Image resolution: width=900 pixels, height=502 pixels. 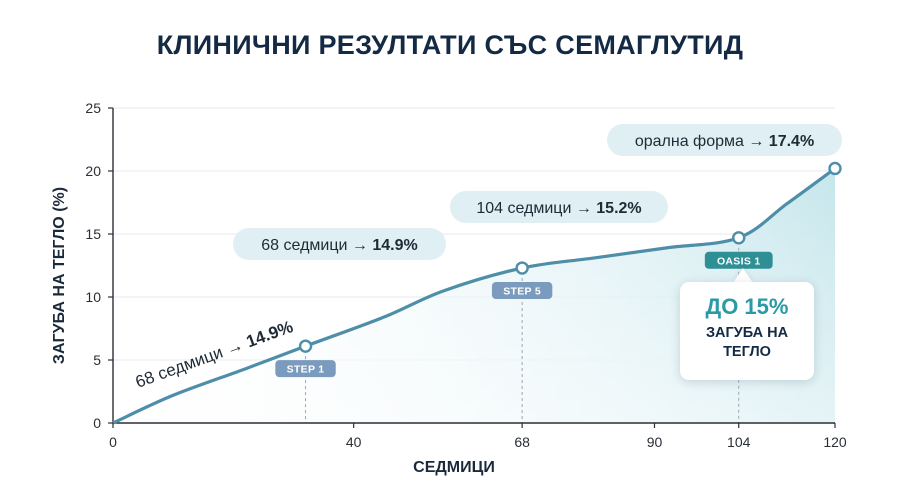 I want to click on x-tick-label: 68, so click(x=522, y=442).